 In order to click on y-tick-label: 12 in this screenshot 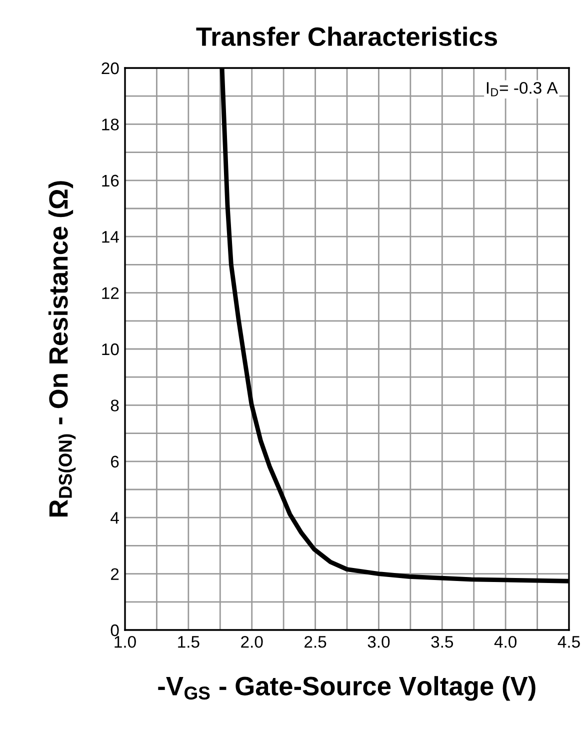, I will do `click(110, 293)`.